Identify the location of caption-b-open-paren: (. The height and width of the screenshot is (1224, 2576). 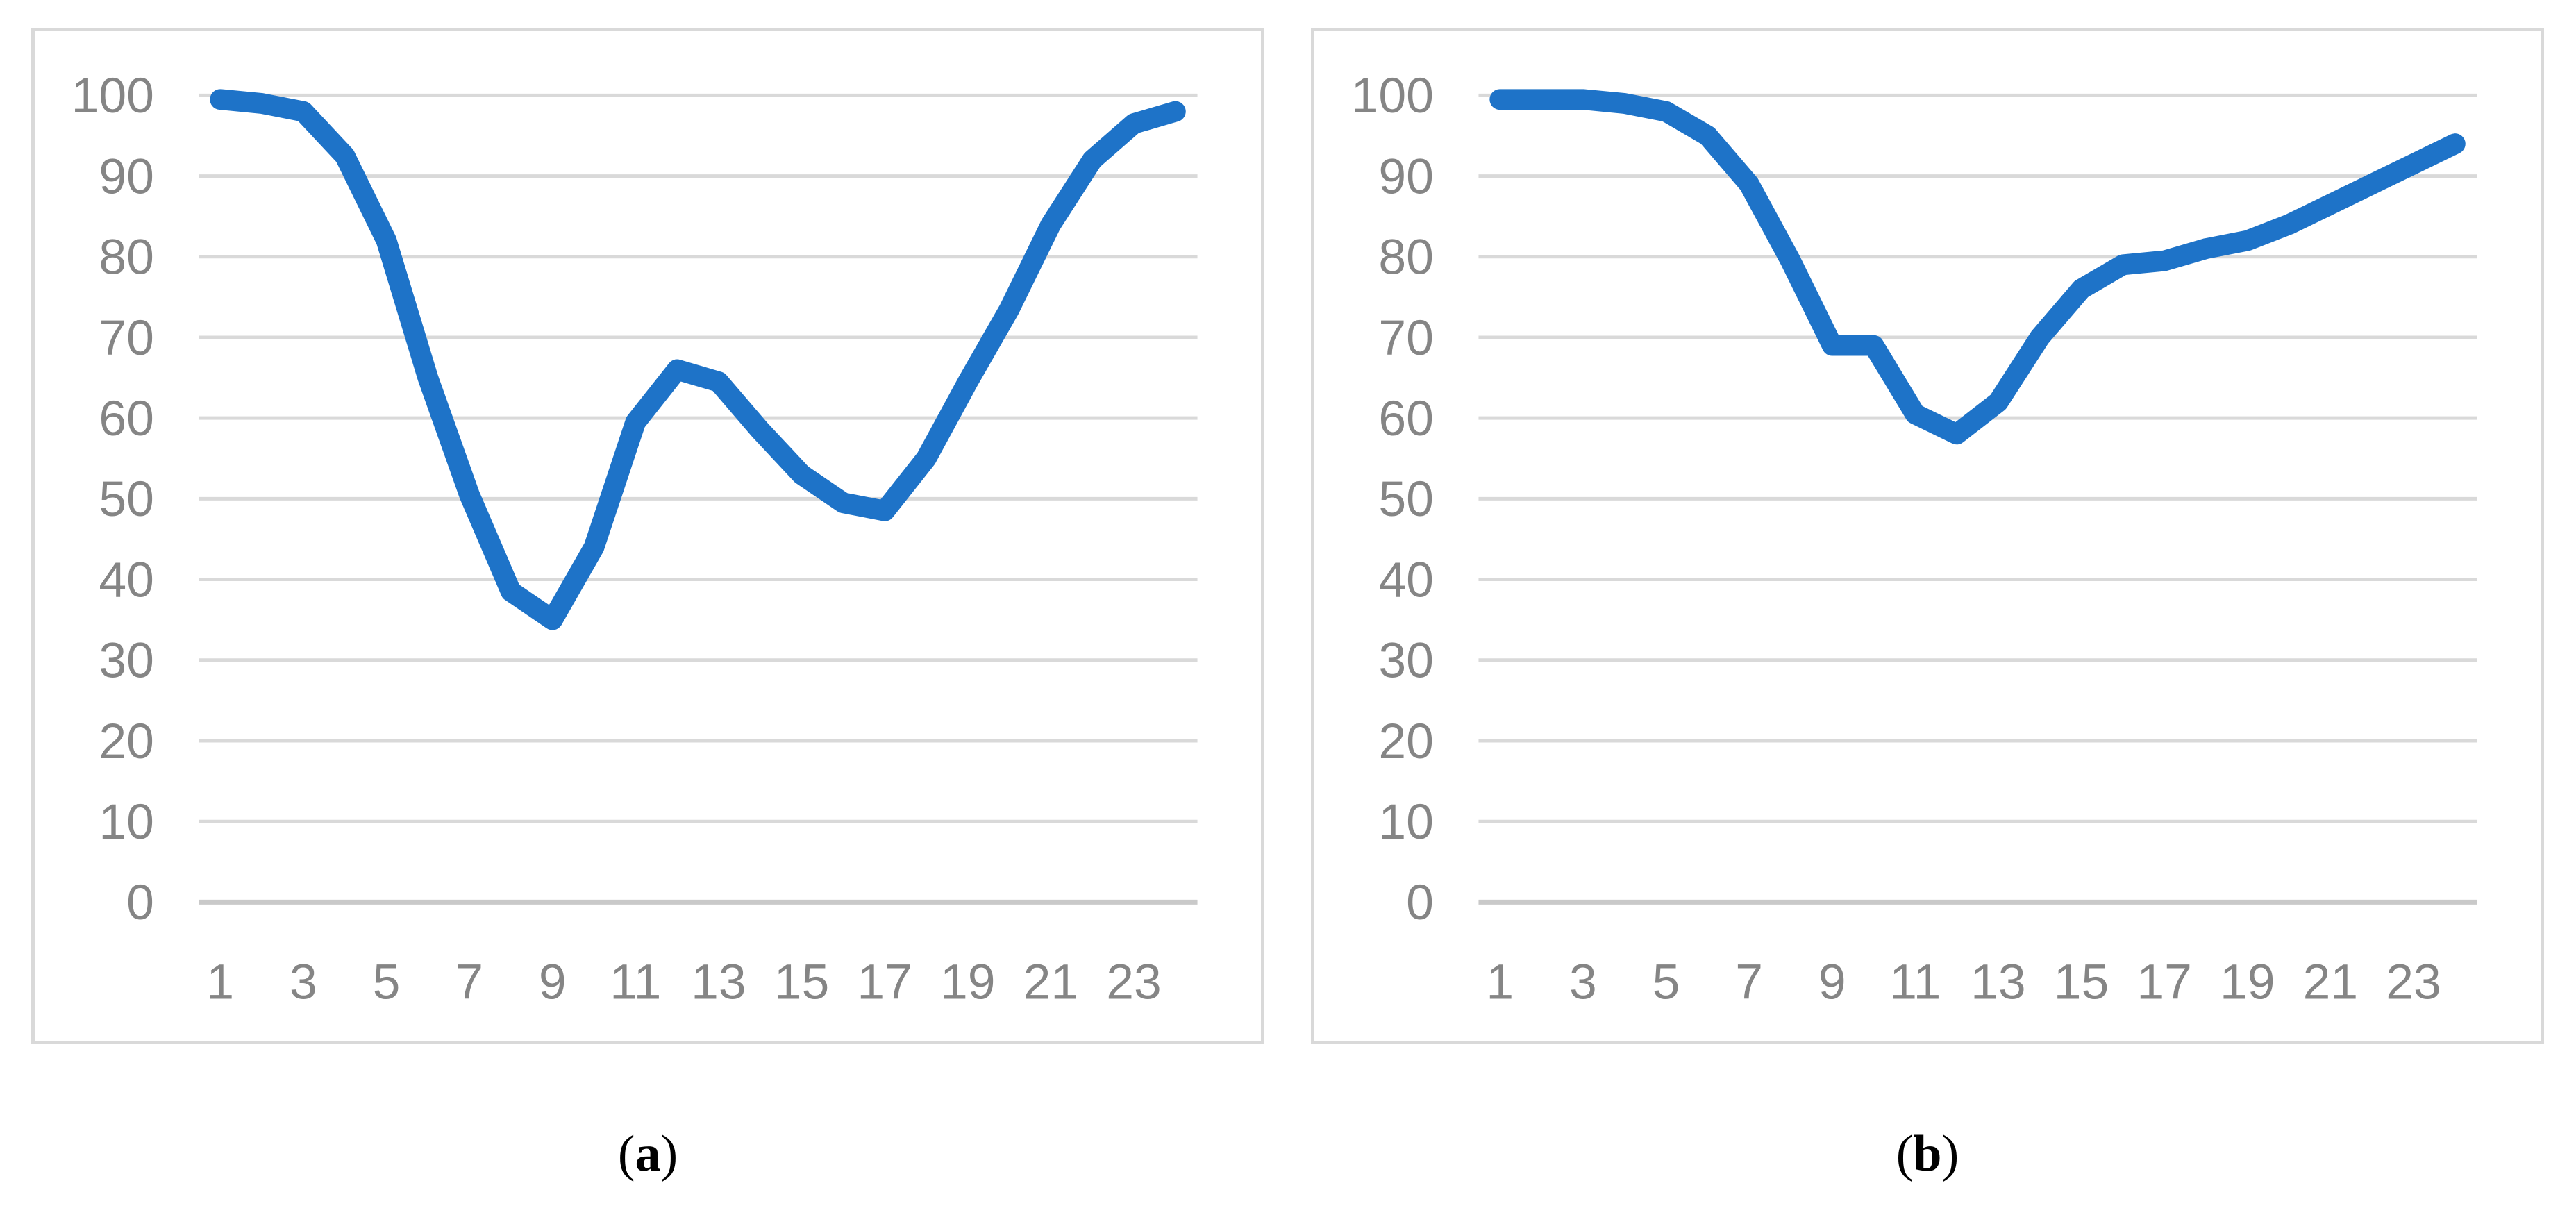
(1905, 1153).